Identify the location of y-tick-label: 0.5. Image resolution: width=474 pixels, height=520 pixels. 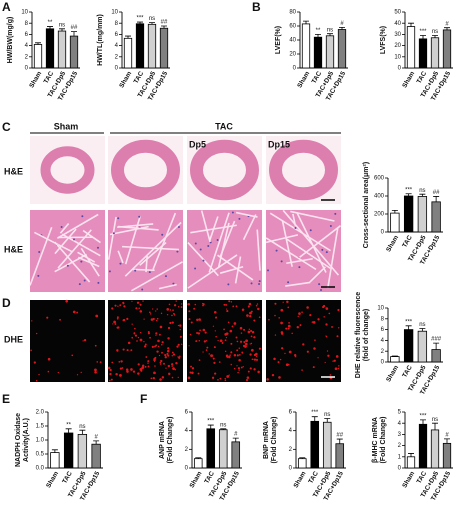
(40, 455).